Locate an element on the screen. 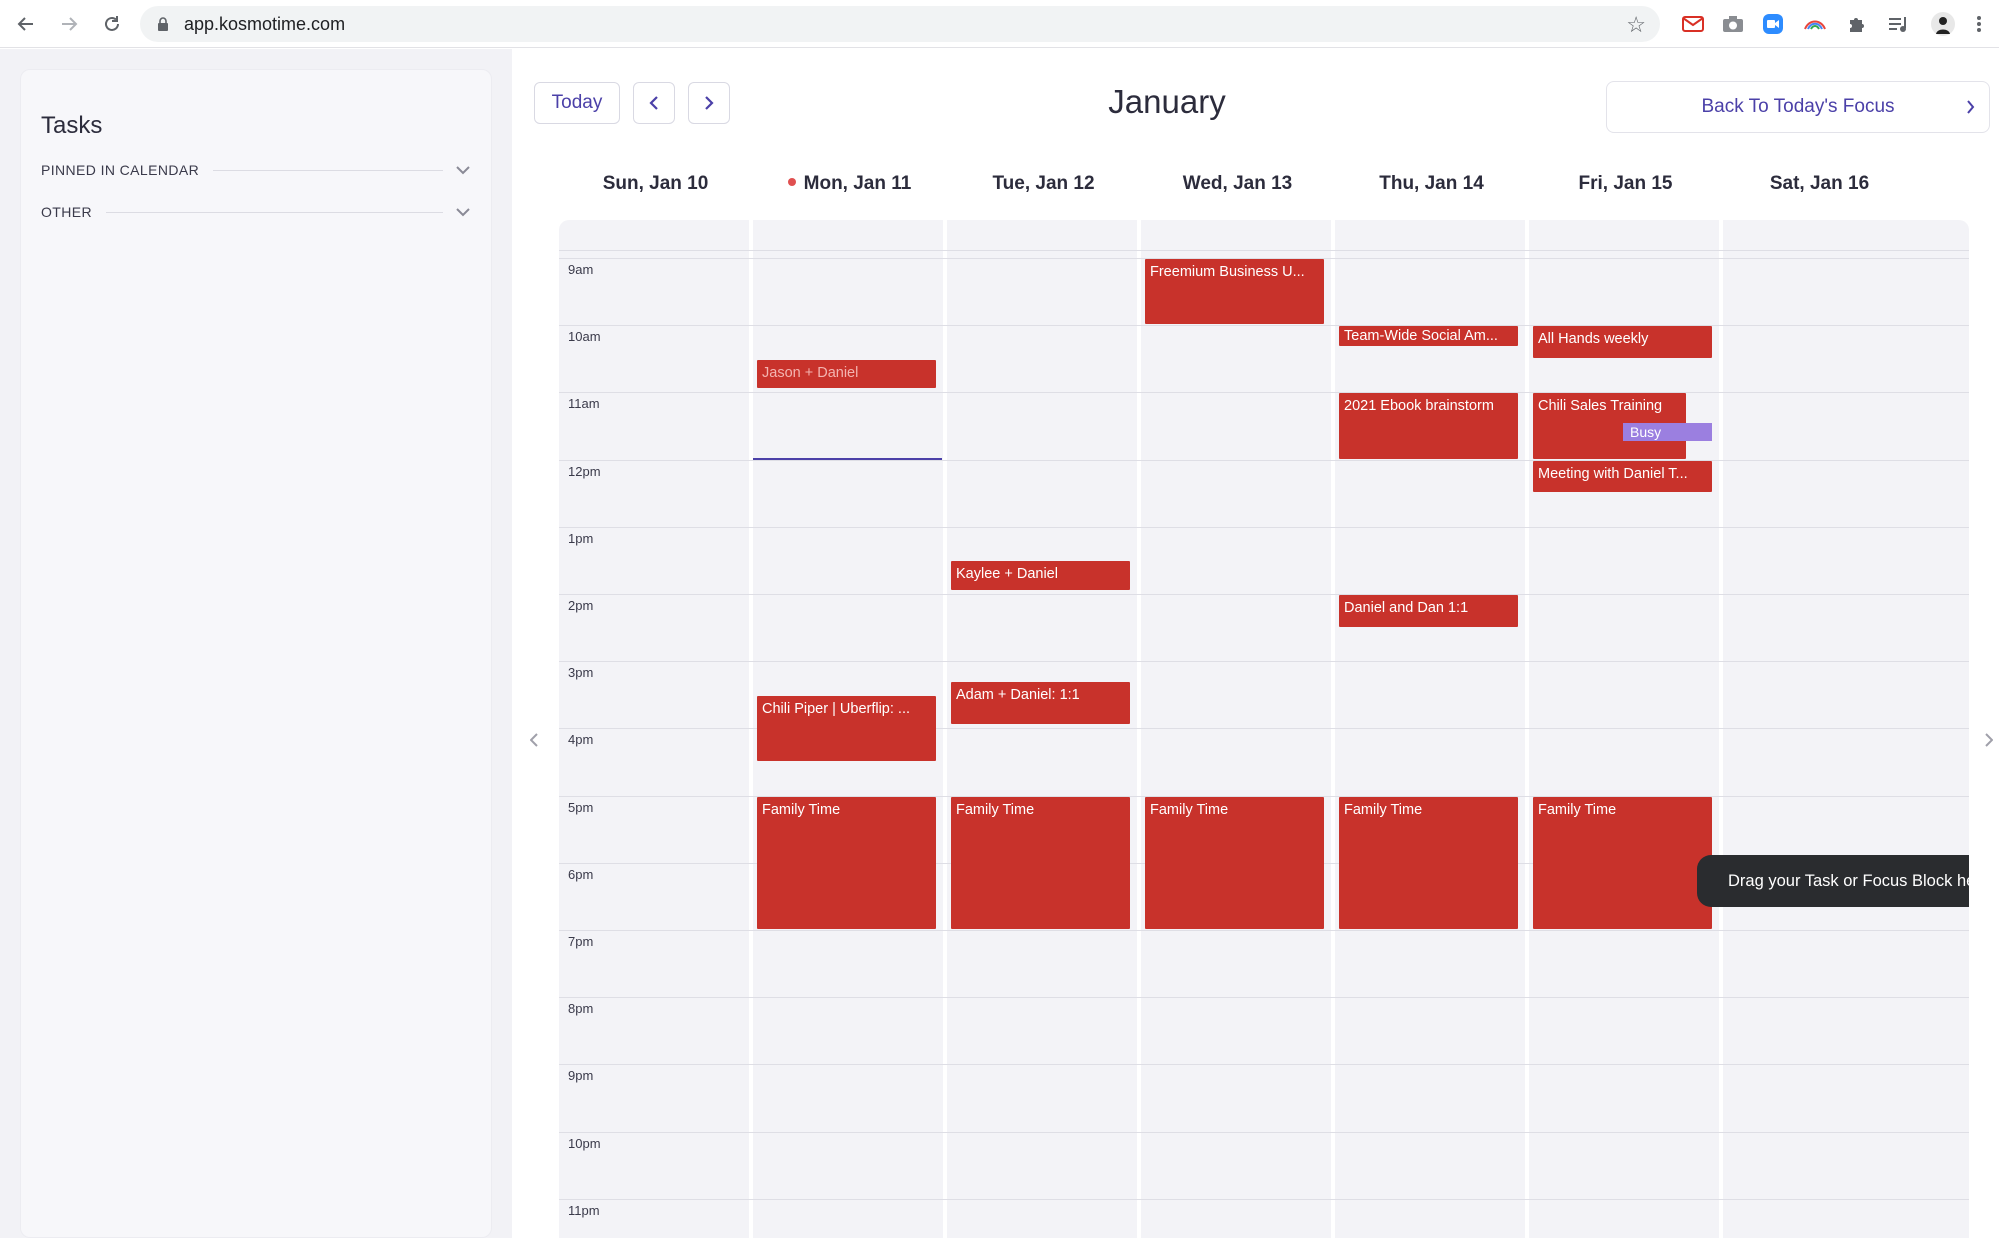  calendar-event: 2021 Ebook brainstorm is located at coordinates (1428, 426).